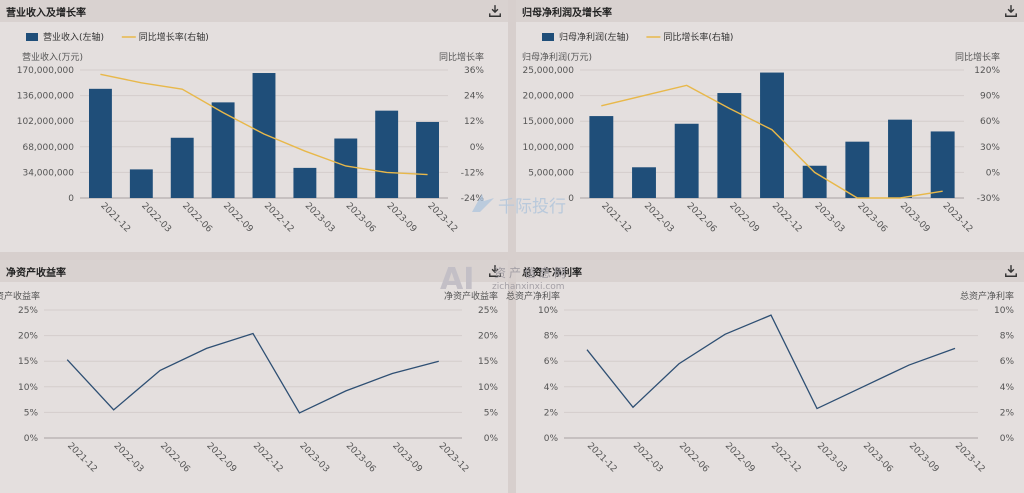 The width and height of the screenshot is (1024, 493). What do you see at coordinates (571, 199) in the screenshot?
I see `y-left-tick-label: 0` at bounding box center [571, 199].